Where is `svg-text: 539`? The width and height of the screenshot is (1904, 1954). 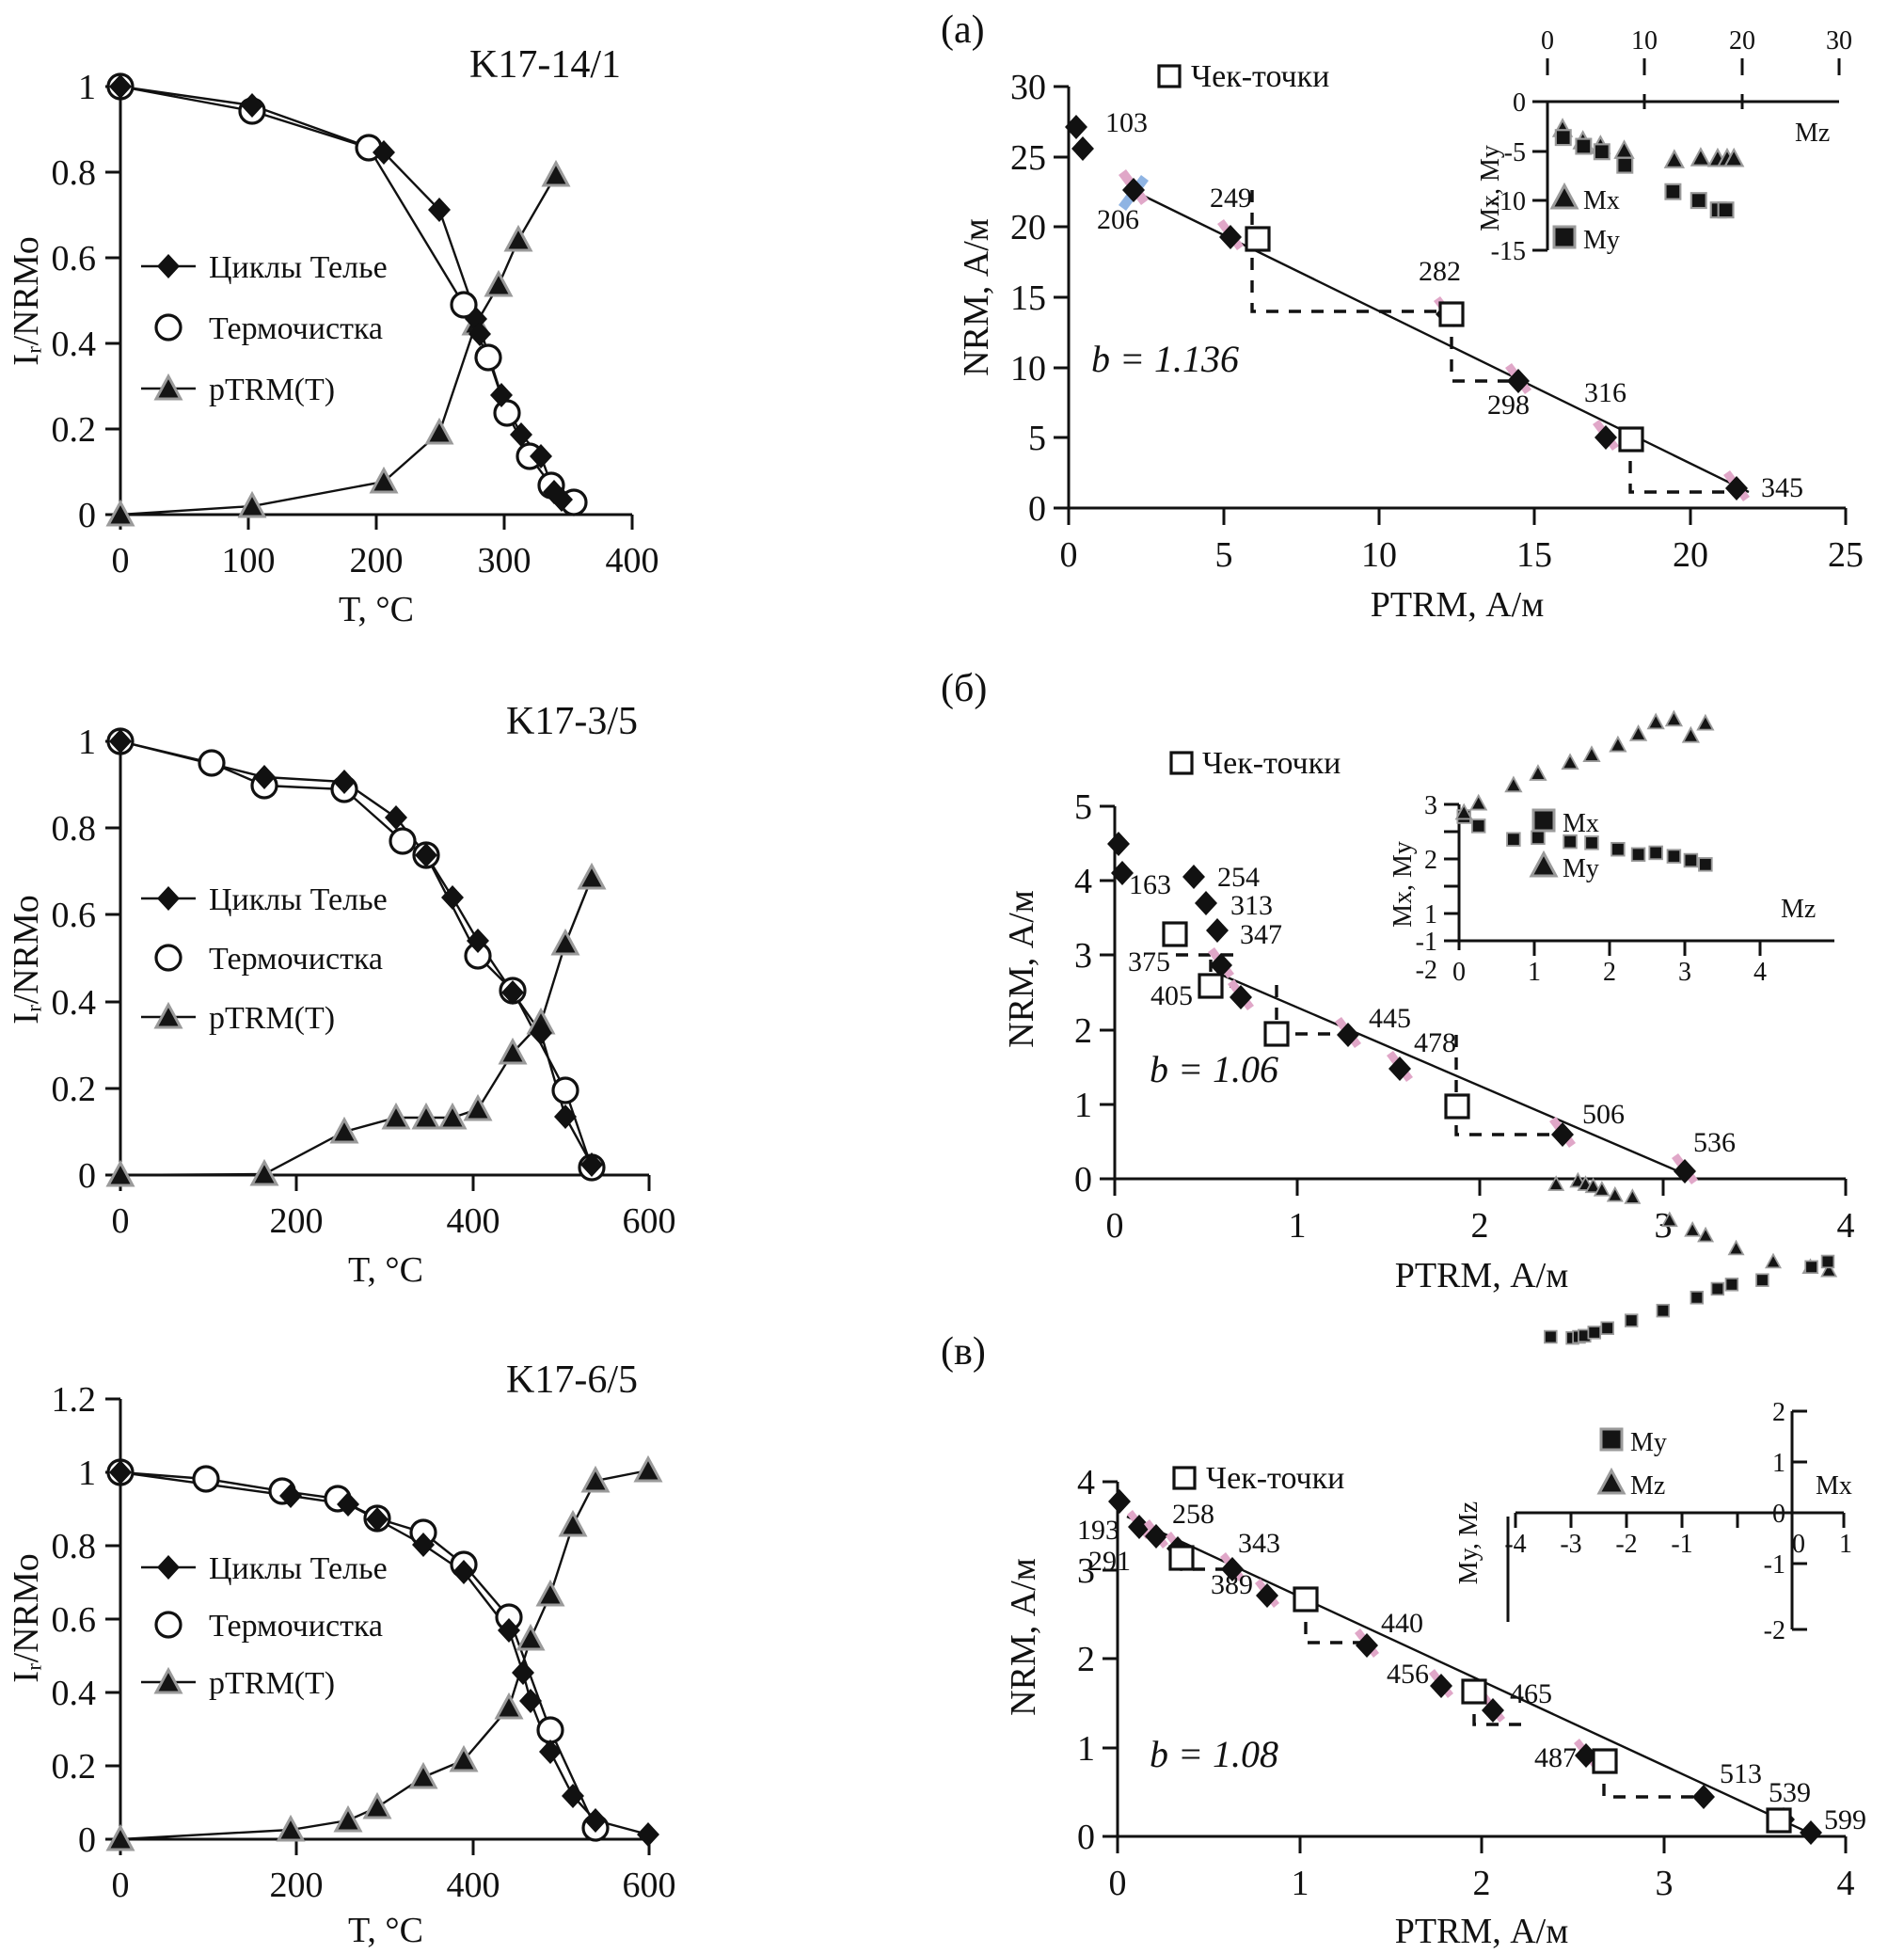
svg-text: 539 is located at coordinates (1790, 1792).